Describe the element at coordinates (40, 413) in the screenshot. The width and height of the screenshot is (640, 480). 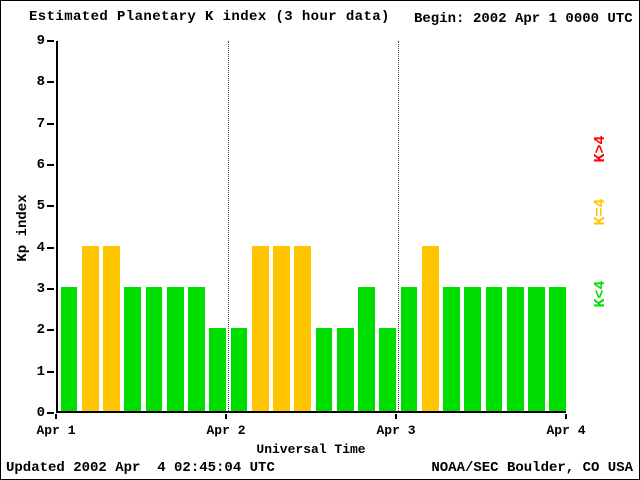
I see `y-tick-label: 0` at that location.